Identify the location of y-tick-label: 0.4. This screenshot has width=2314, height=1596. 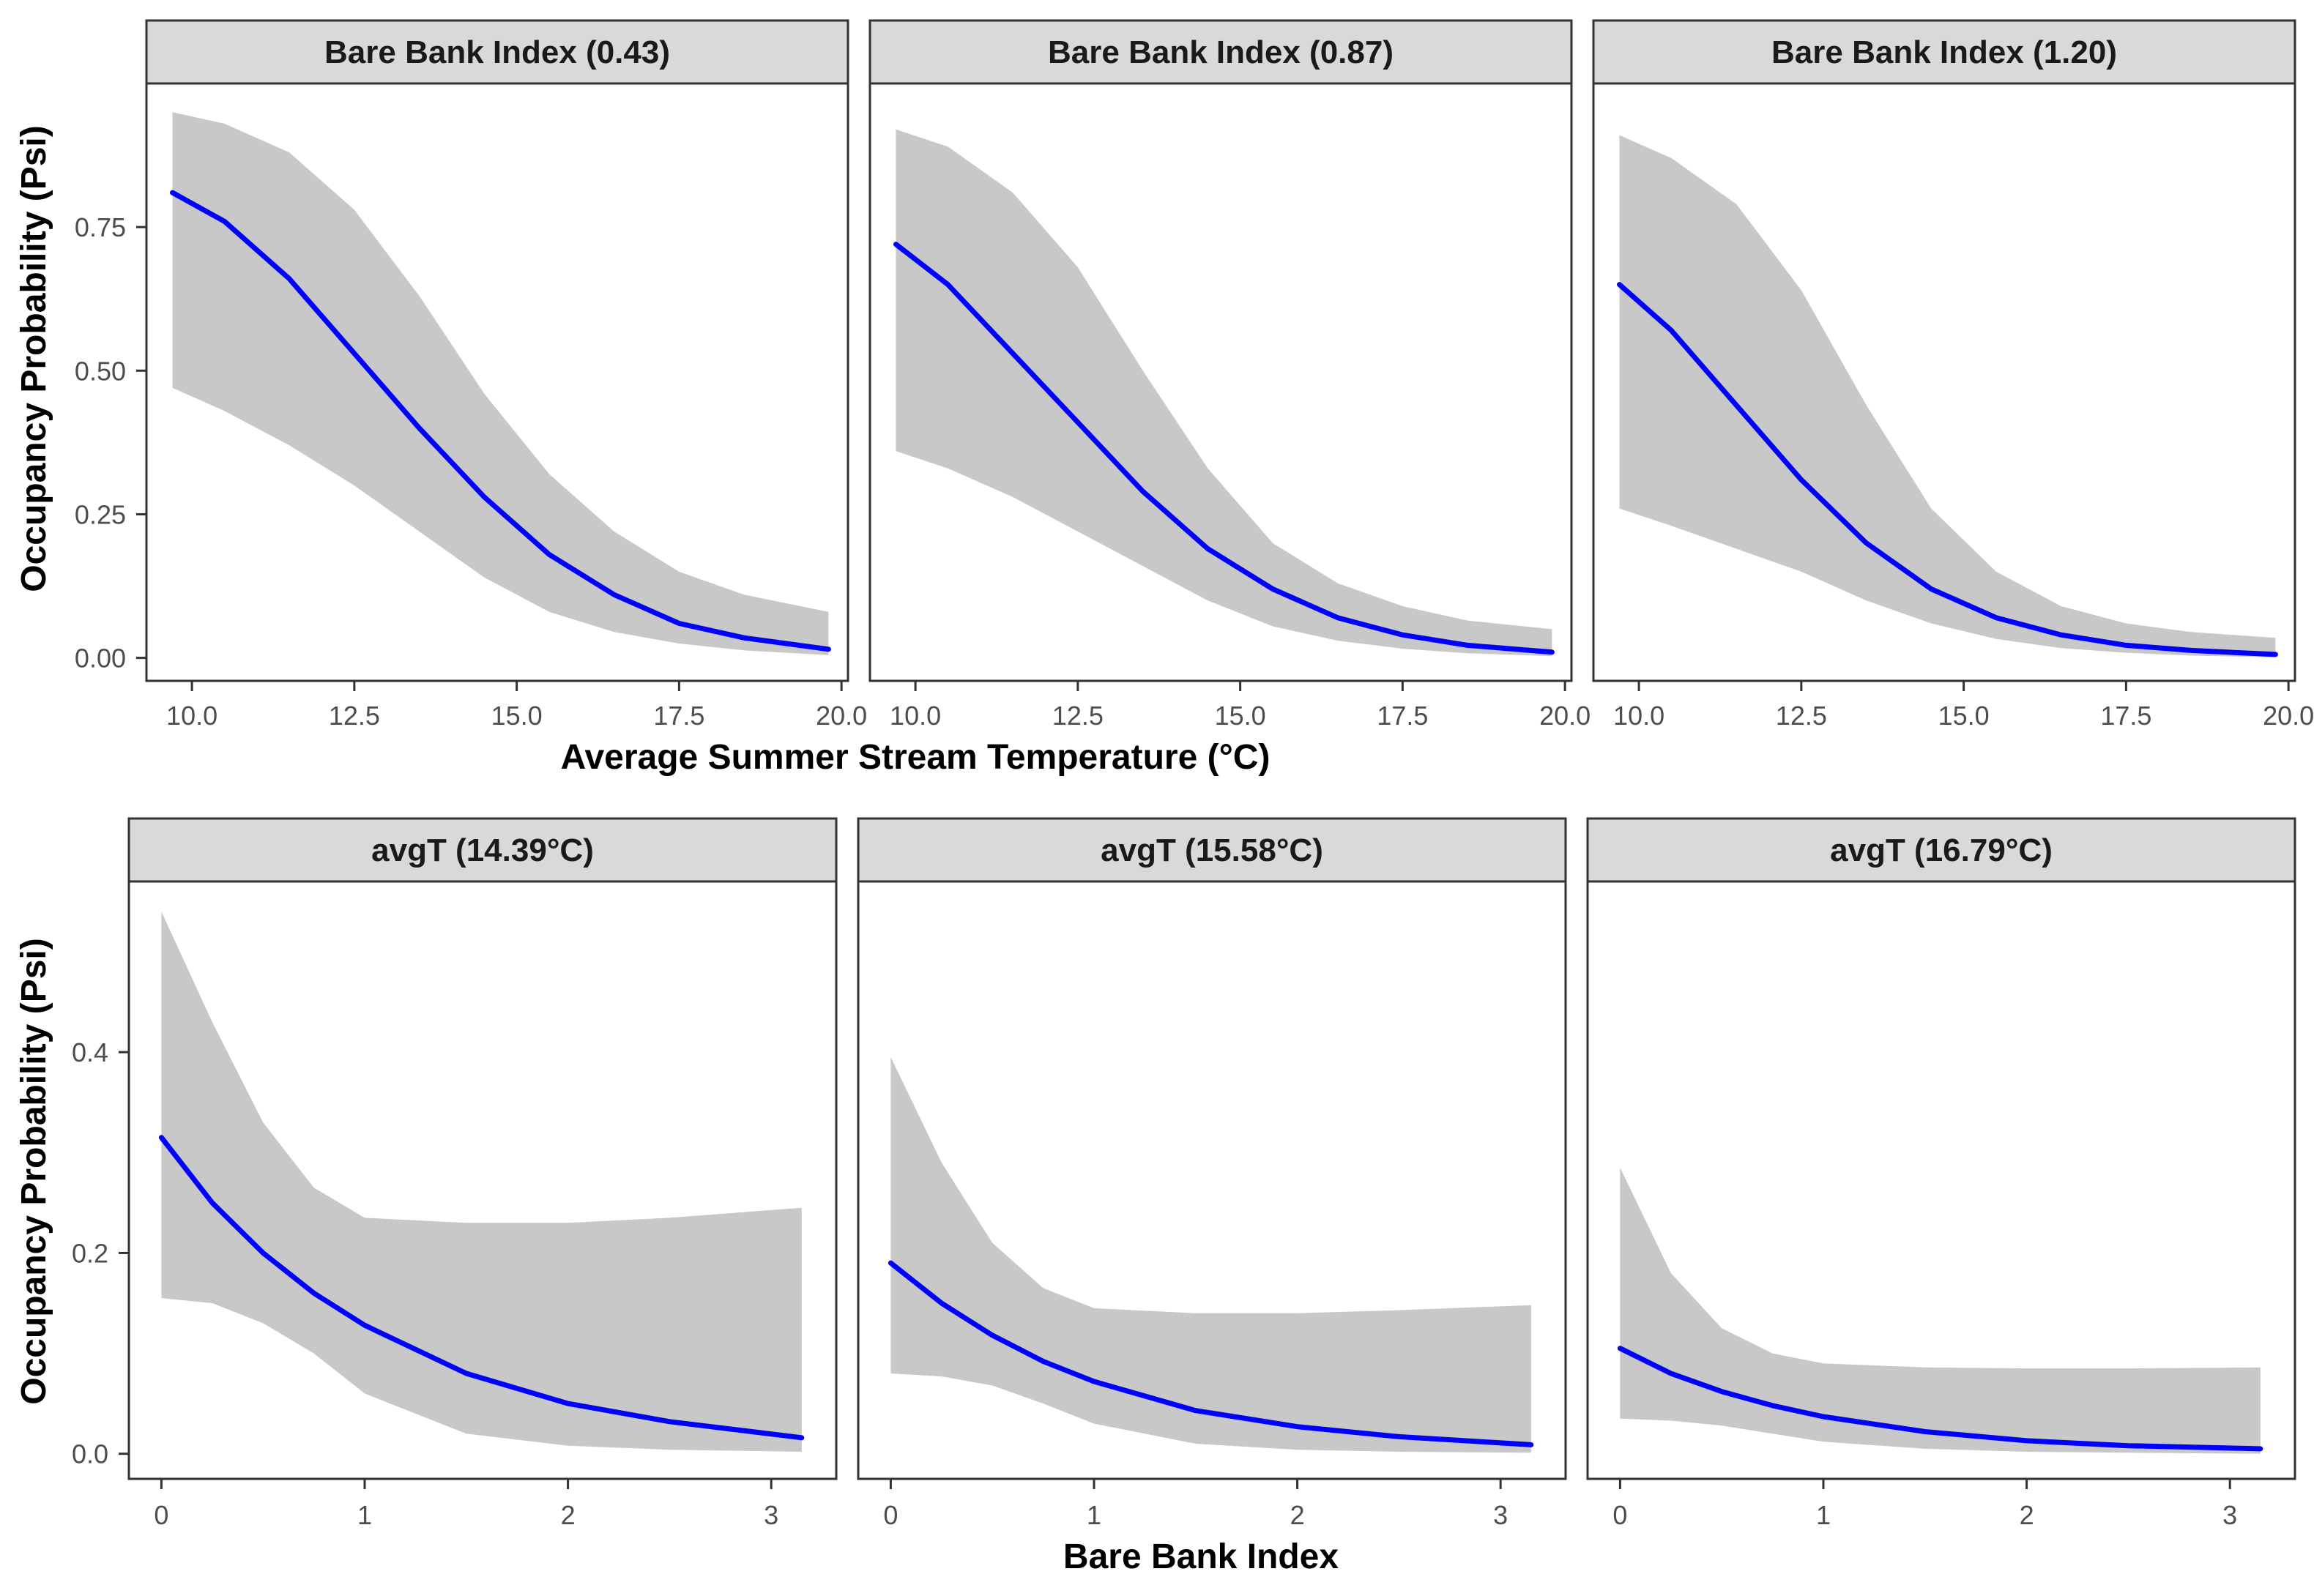
(90, 1052).